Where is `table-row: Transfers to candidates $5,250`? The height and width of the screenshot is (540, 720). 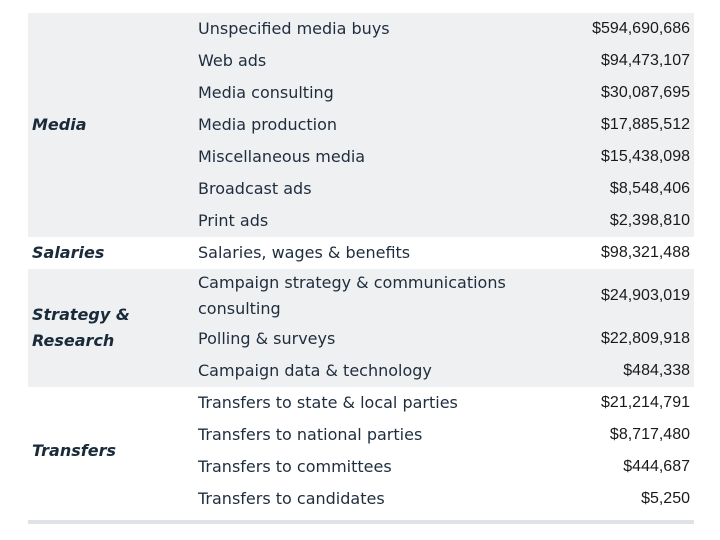 table-row: Transfers to candidates $5,250 is located at coordinates (361, 499).